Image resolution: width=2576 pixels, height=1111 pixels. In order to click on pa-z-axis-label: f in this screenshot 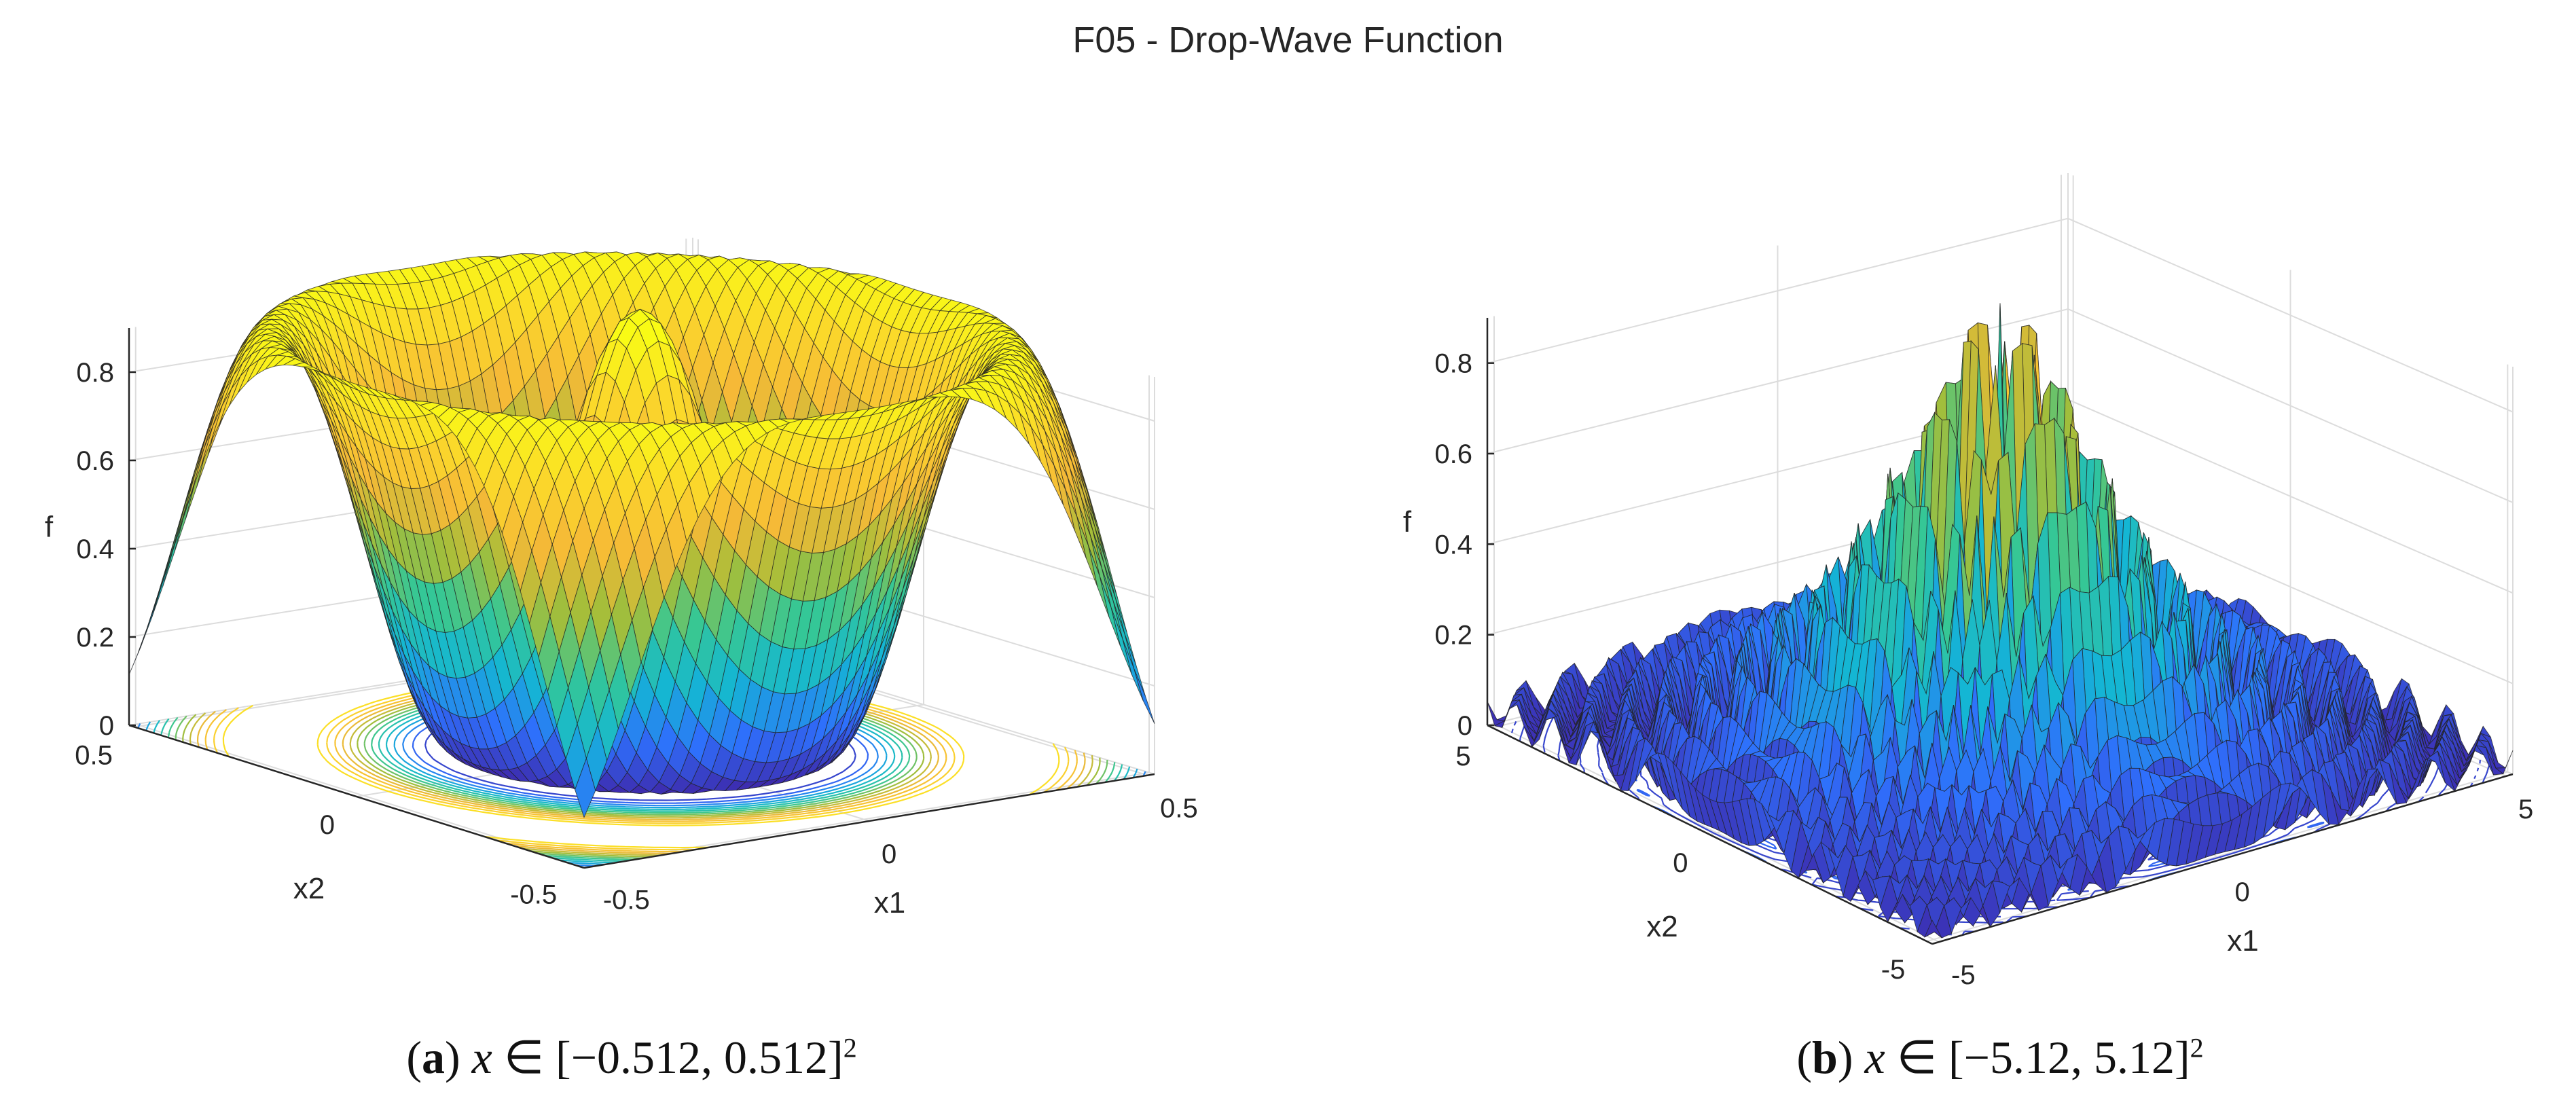, I will do `click(49, 527)`.